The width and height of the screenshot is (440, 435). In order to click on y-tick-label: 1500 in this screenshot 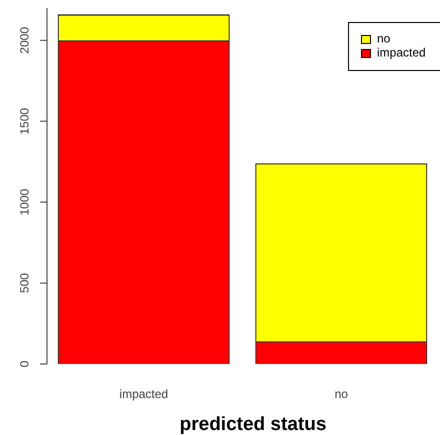, I will do `click(24, 121)`.